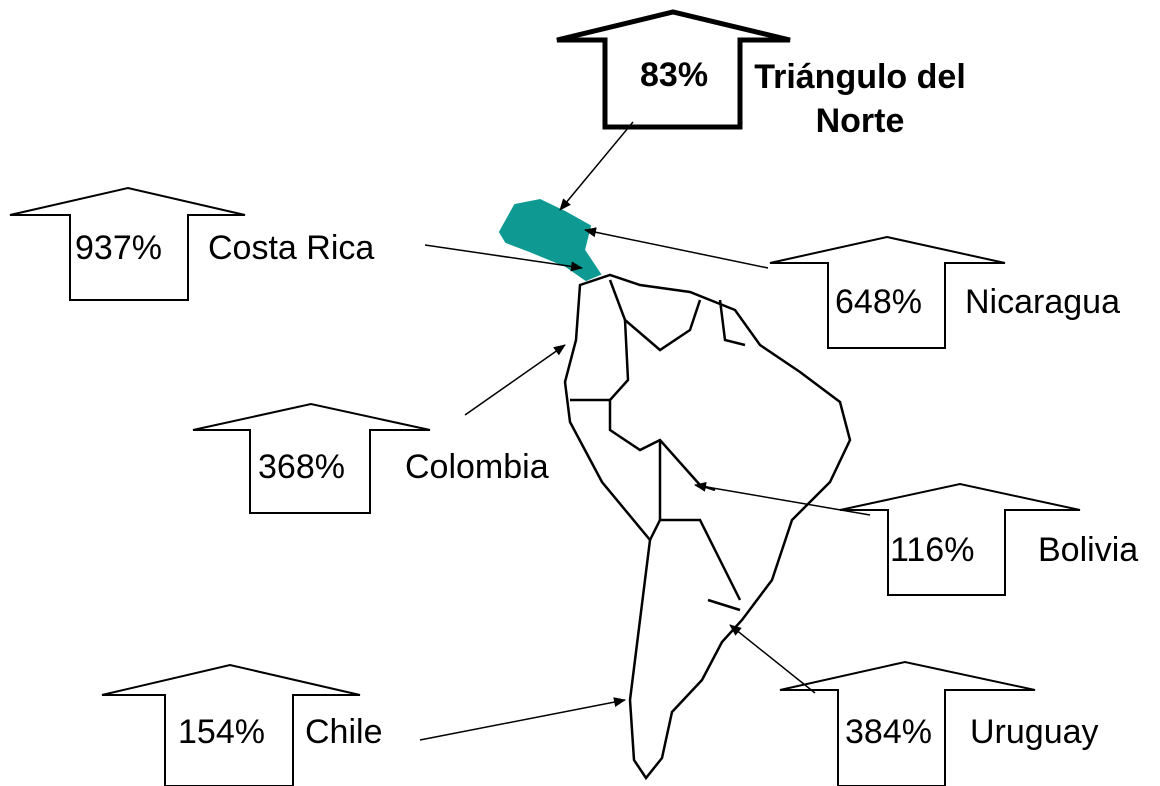  What do you see at coordinates (118, 248) in the screenshot?
I see `percent-label: 937%` at bounding box center [118, 248].